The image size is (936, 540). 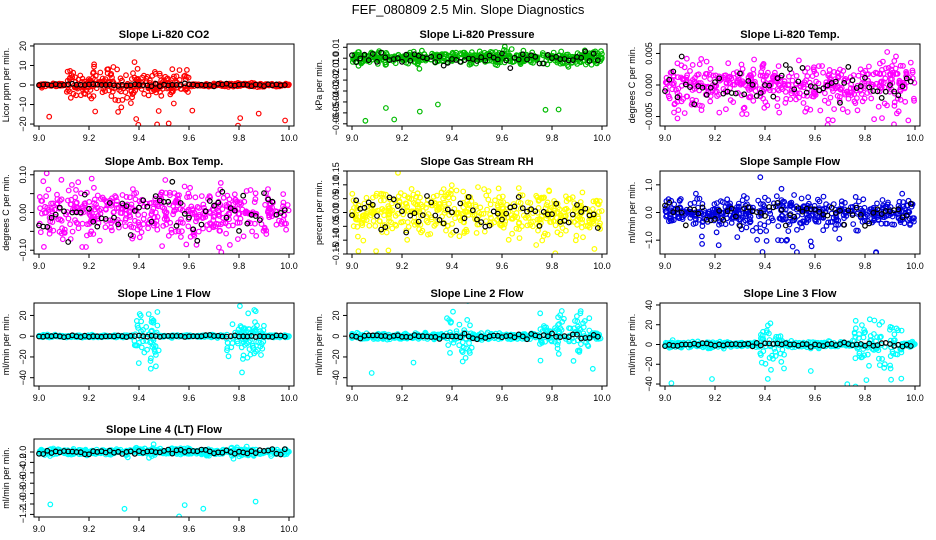 I want to click on y-tick-label: −0.15, so click(x=336, y=254).